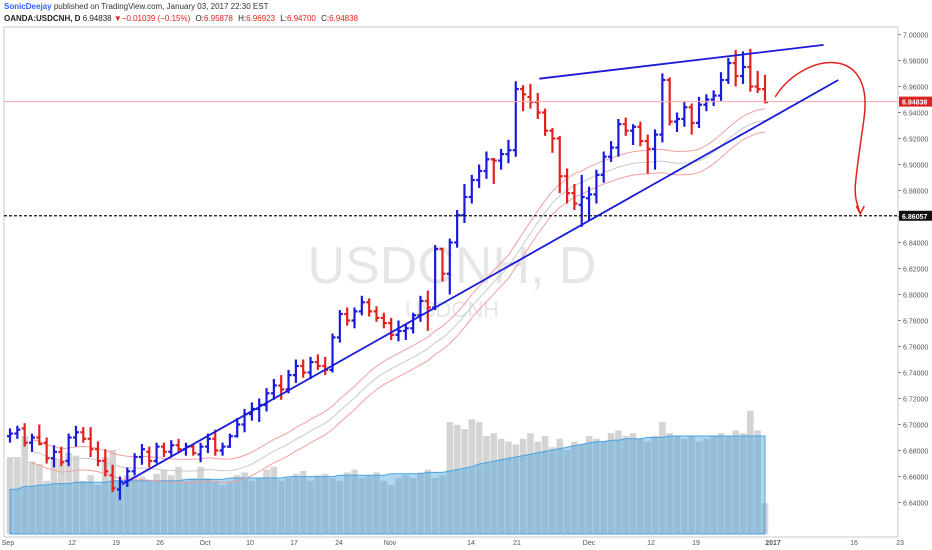 This screenshot has height=550, width=932. I want to click on y-tick-label: 6.98000, so click(915, 62).